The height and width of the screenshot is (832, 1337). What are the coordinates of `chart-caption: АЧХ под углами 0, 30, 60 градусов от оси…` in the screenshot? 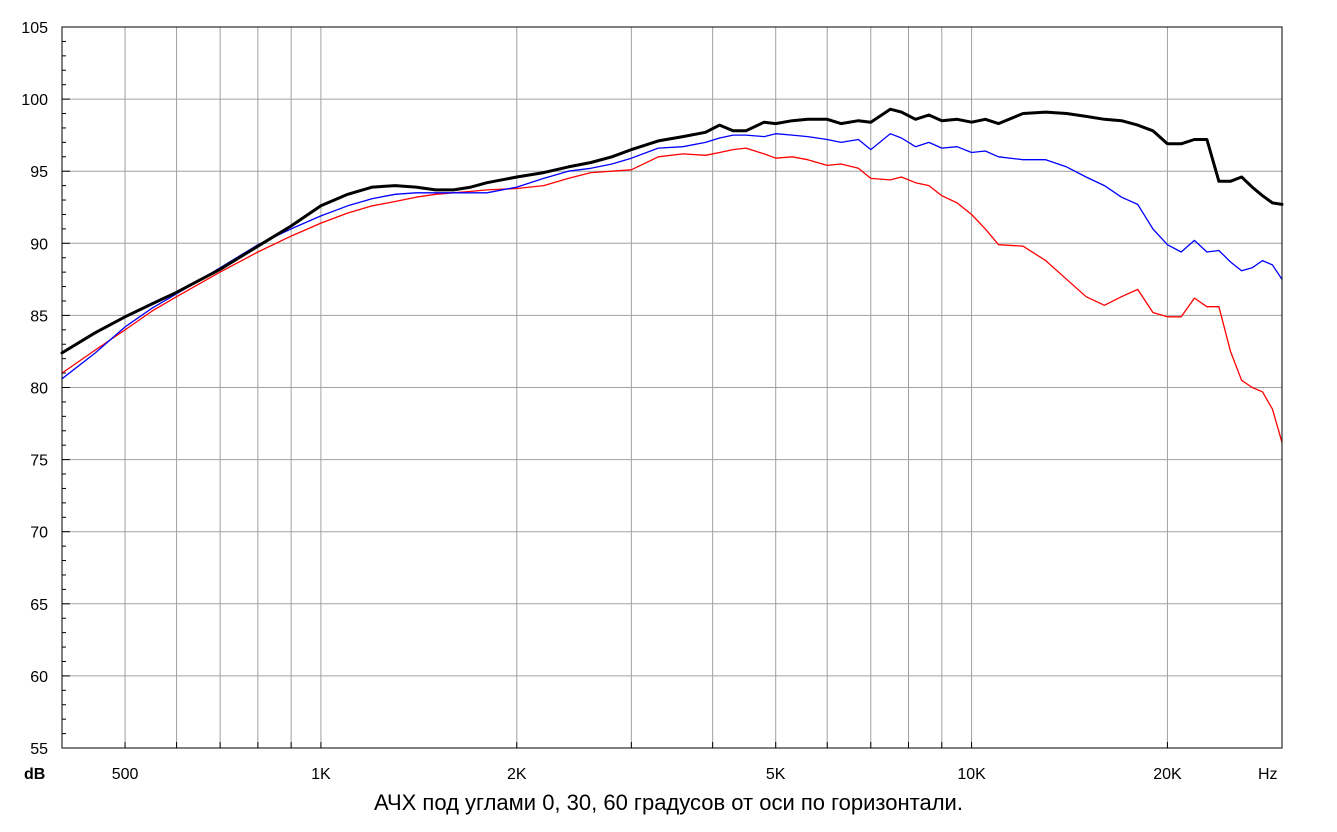 It's located at (668, 802).